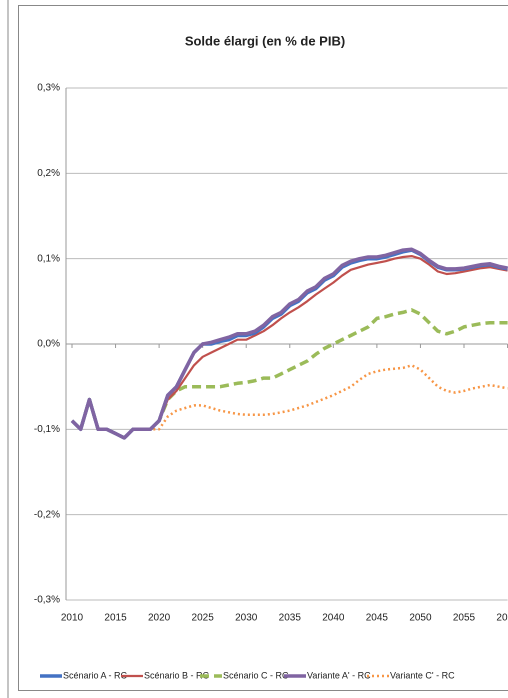 This screenshot has width=508, height=698. I want to click on y-tick-label: -0,2%, so click(47, 514).